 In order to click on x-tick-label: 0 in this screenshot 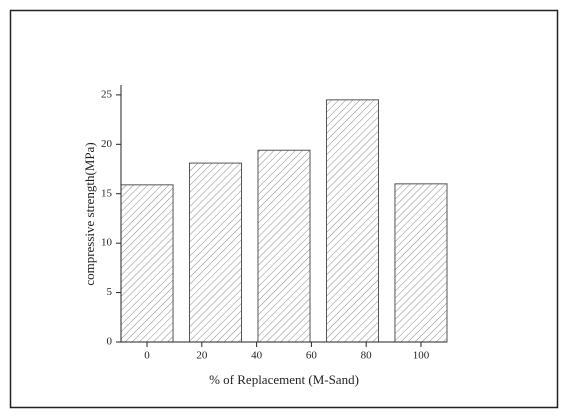, I will do `click(147, 356)`.